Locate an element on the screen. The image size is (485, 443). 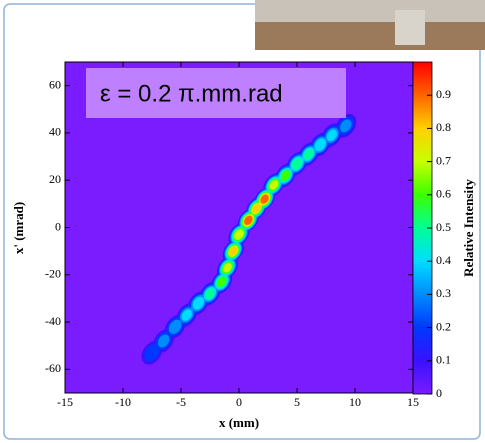
x-tick-label: 0 is located at coordinates (239, 402).